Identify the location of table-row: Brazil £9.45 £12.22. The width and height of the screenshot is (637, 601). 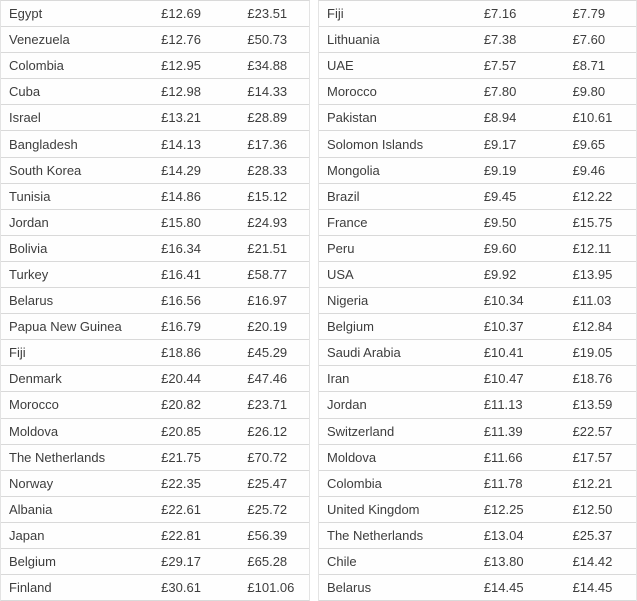
(477, 197).